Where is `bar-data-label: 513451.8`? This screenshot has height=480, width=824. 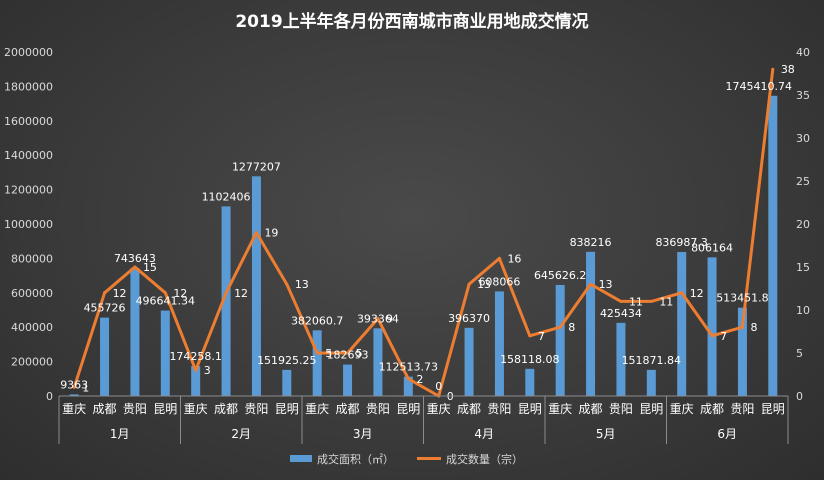
bar-data-label: 513451.8 is located at coordinates (742, 298).